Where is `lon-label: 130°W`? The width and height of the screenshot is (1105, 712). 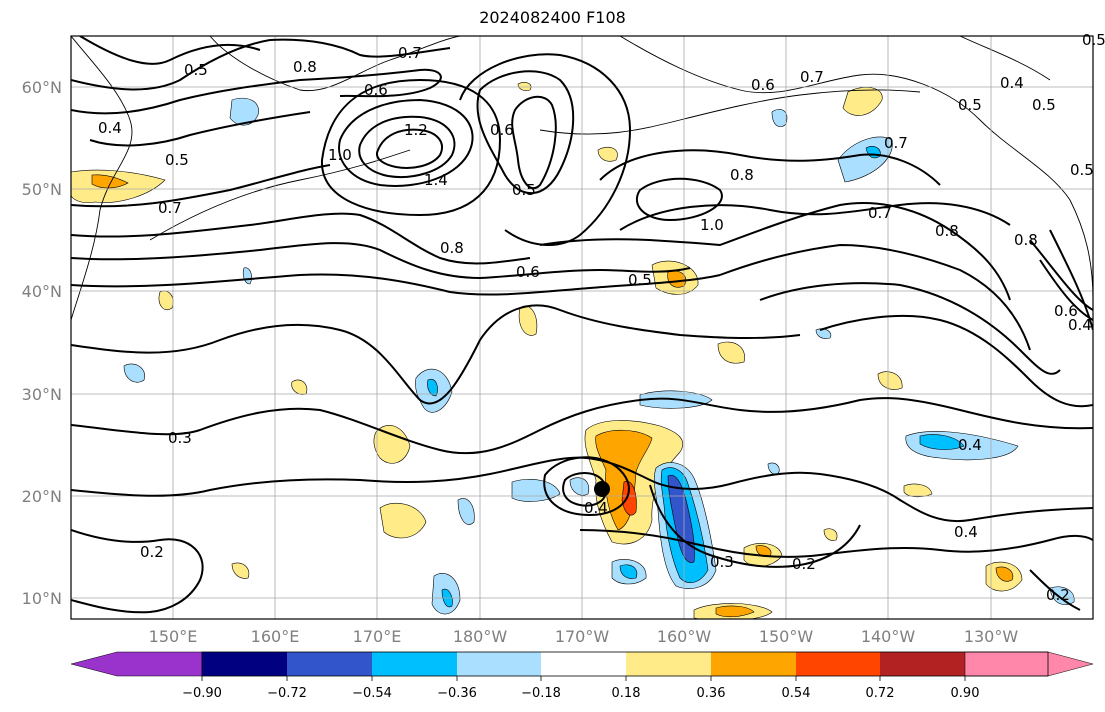
lon-label: 130°W is located at coordinates (991, 636).